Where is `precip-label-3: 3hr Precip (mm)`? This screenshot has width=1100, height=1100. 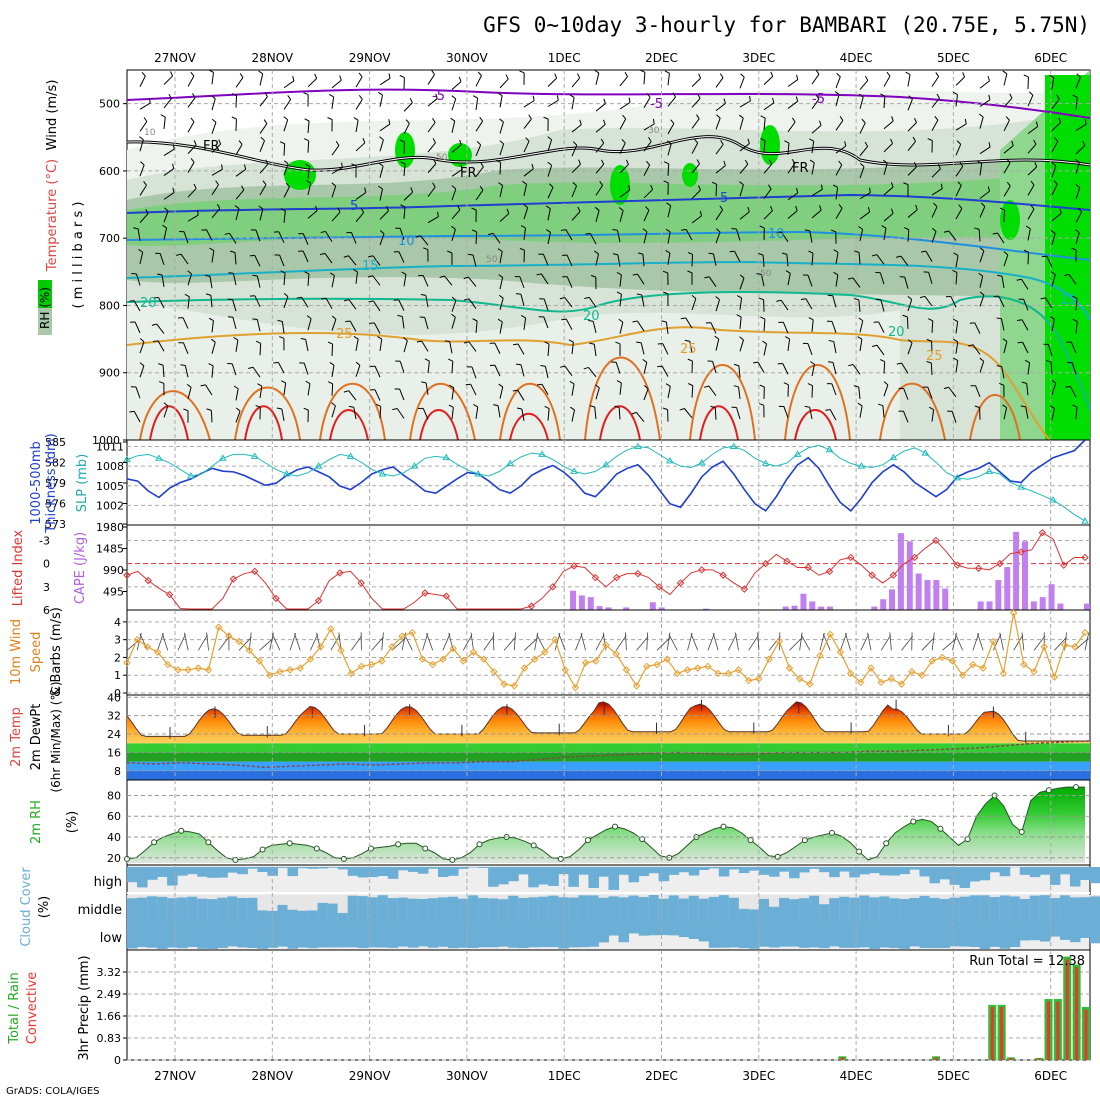
precip-label-3: 3hr Precip (mm) is located at coordinates (84, 1007).